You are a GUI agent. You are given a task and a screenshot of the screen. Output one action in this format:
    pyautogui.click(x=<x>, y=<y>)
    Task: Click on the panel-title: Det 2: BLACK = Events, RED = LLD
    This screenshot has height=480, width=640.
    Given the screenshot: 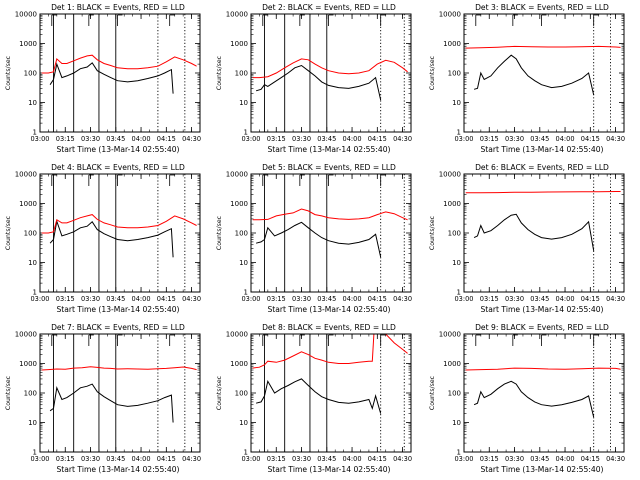 What is the action you would take?
    pyautogui.click(x=329, y=7)
    